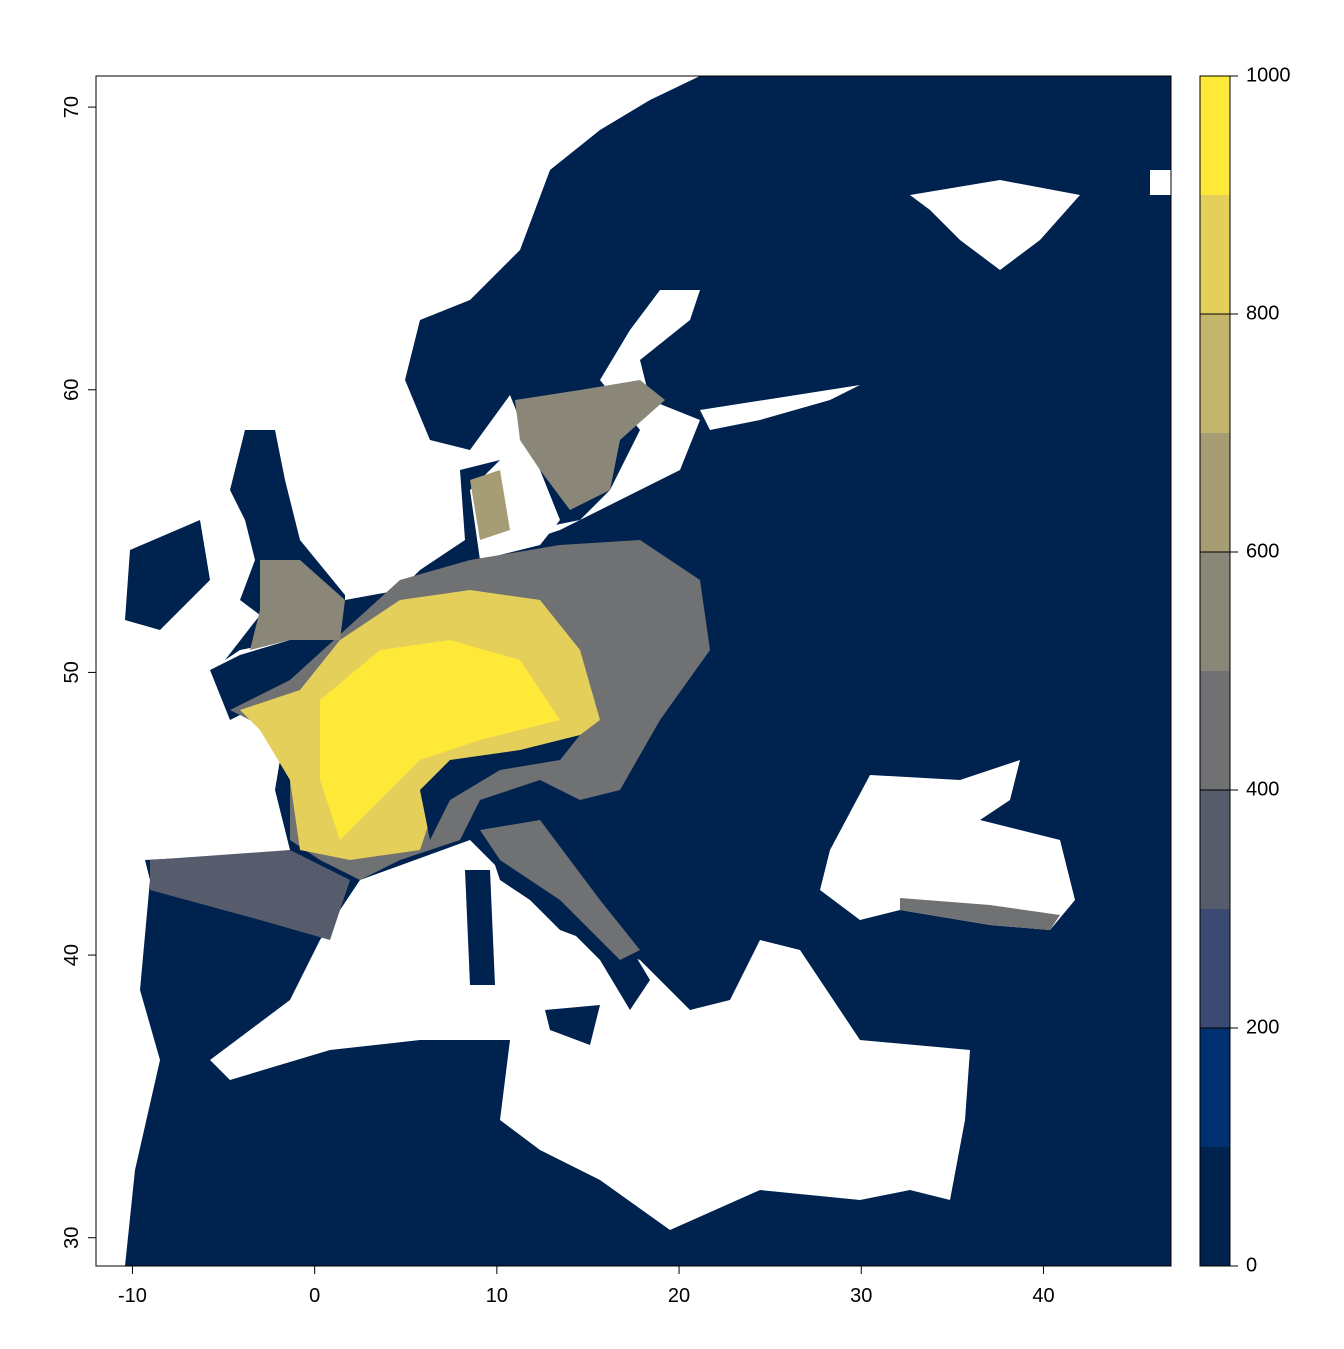 Image resolution: width=1344 pixels, height=1349 pixels. Describe the element at coordinates (167, 575) in the screenshot. I see `ireland` at that location.